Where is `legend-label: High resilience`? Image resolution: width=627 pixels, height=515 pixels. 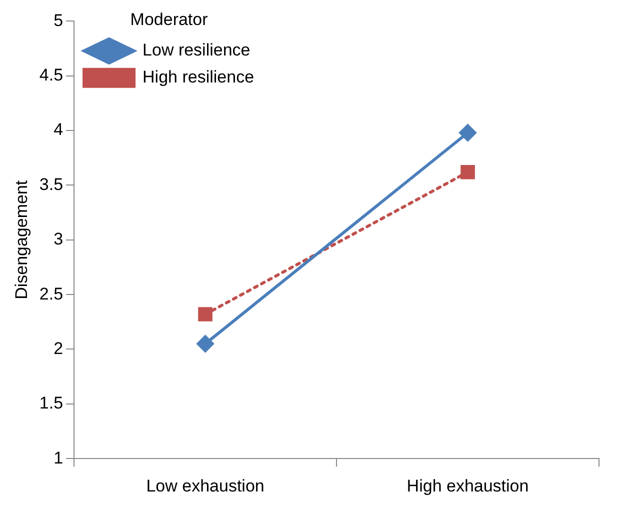
legend-label: High resilience is located at coordinates (198, 77).